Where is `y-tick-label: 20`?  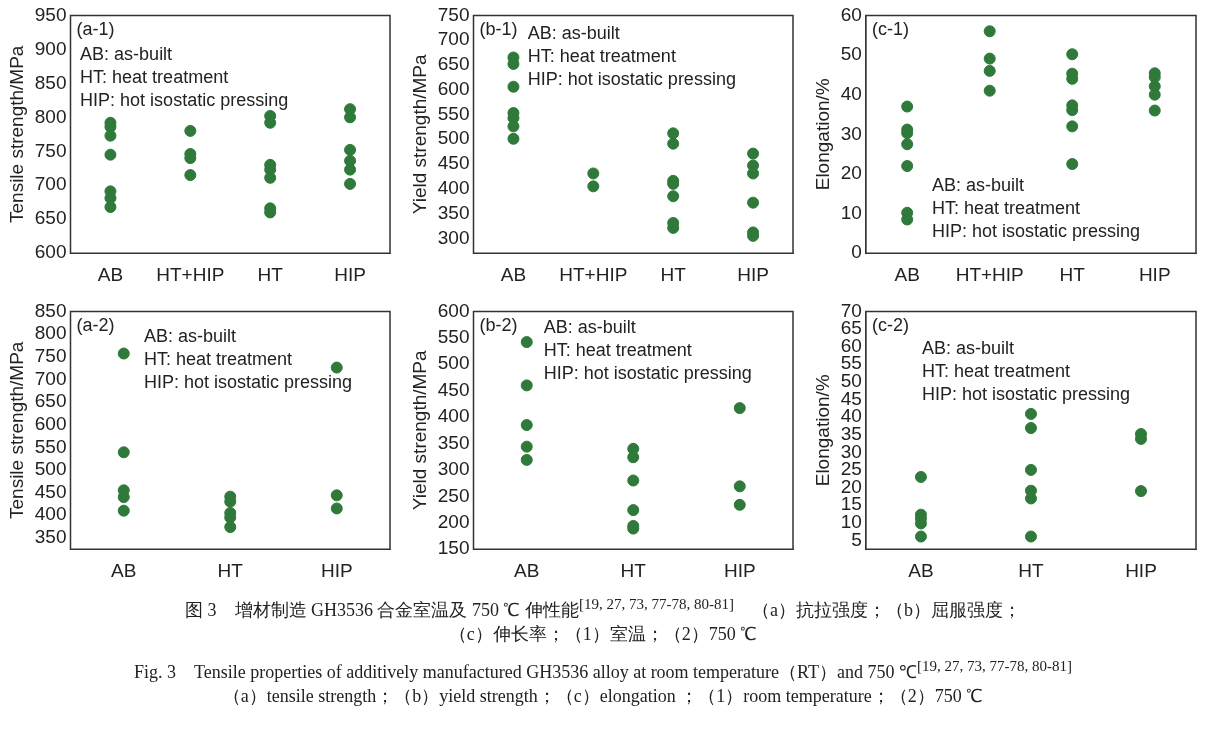
y-tick-label: 20 is located at coordinates (851, 173).